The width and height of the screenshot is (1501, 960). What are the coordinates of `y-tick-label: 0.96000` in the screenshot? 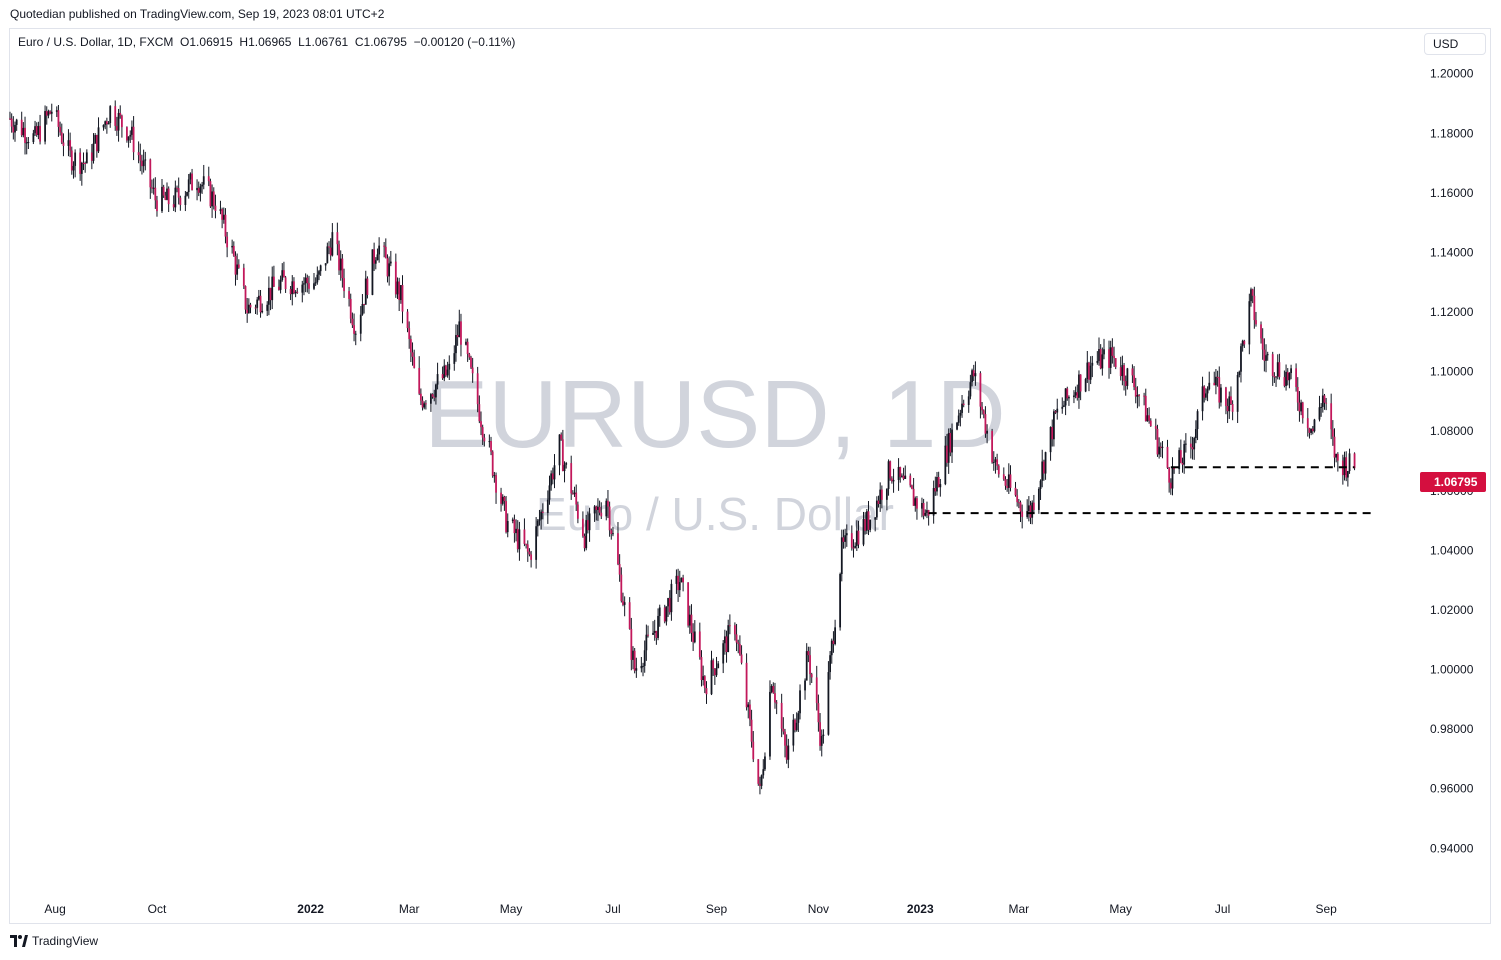 It's located at (1452, 789).